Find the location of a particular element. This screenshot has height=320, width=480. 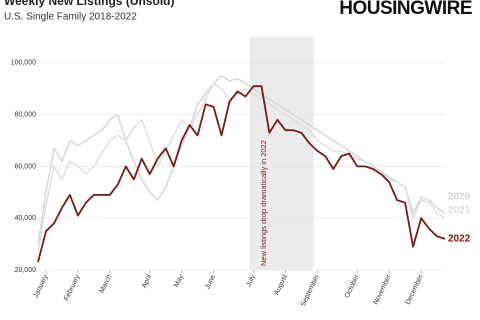

y-tick-label: 60,000 is located at coordinates (26, 166).